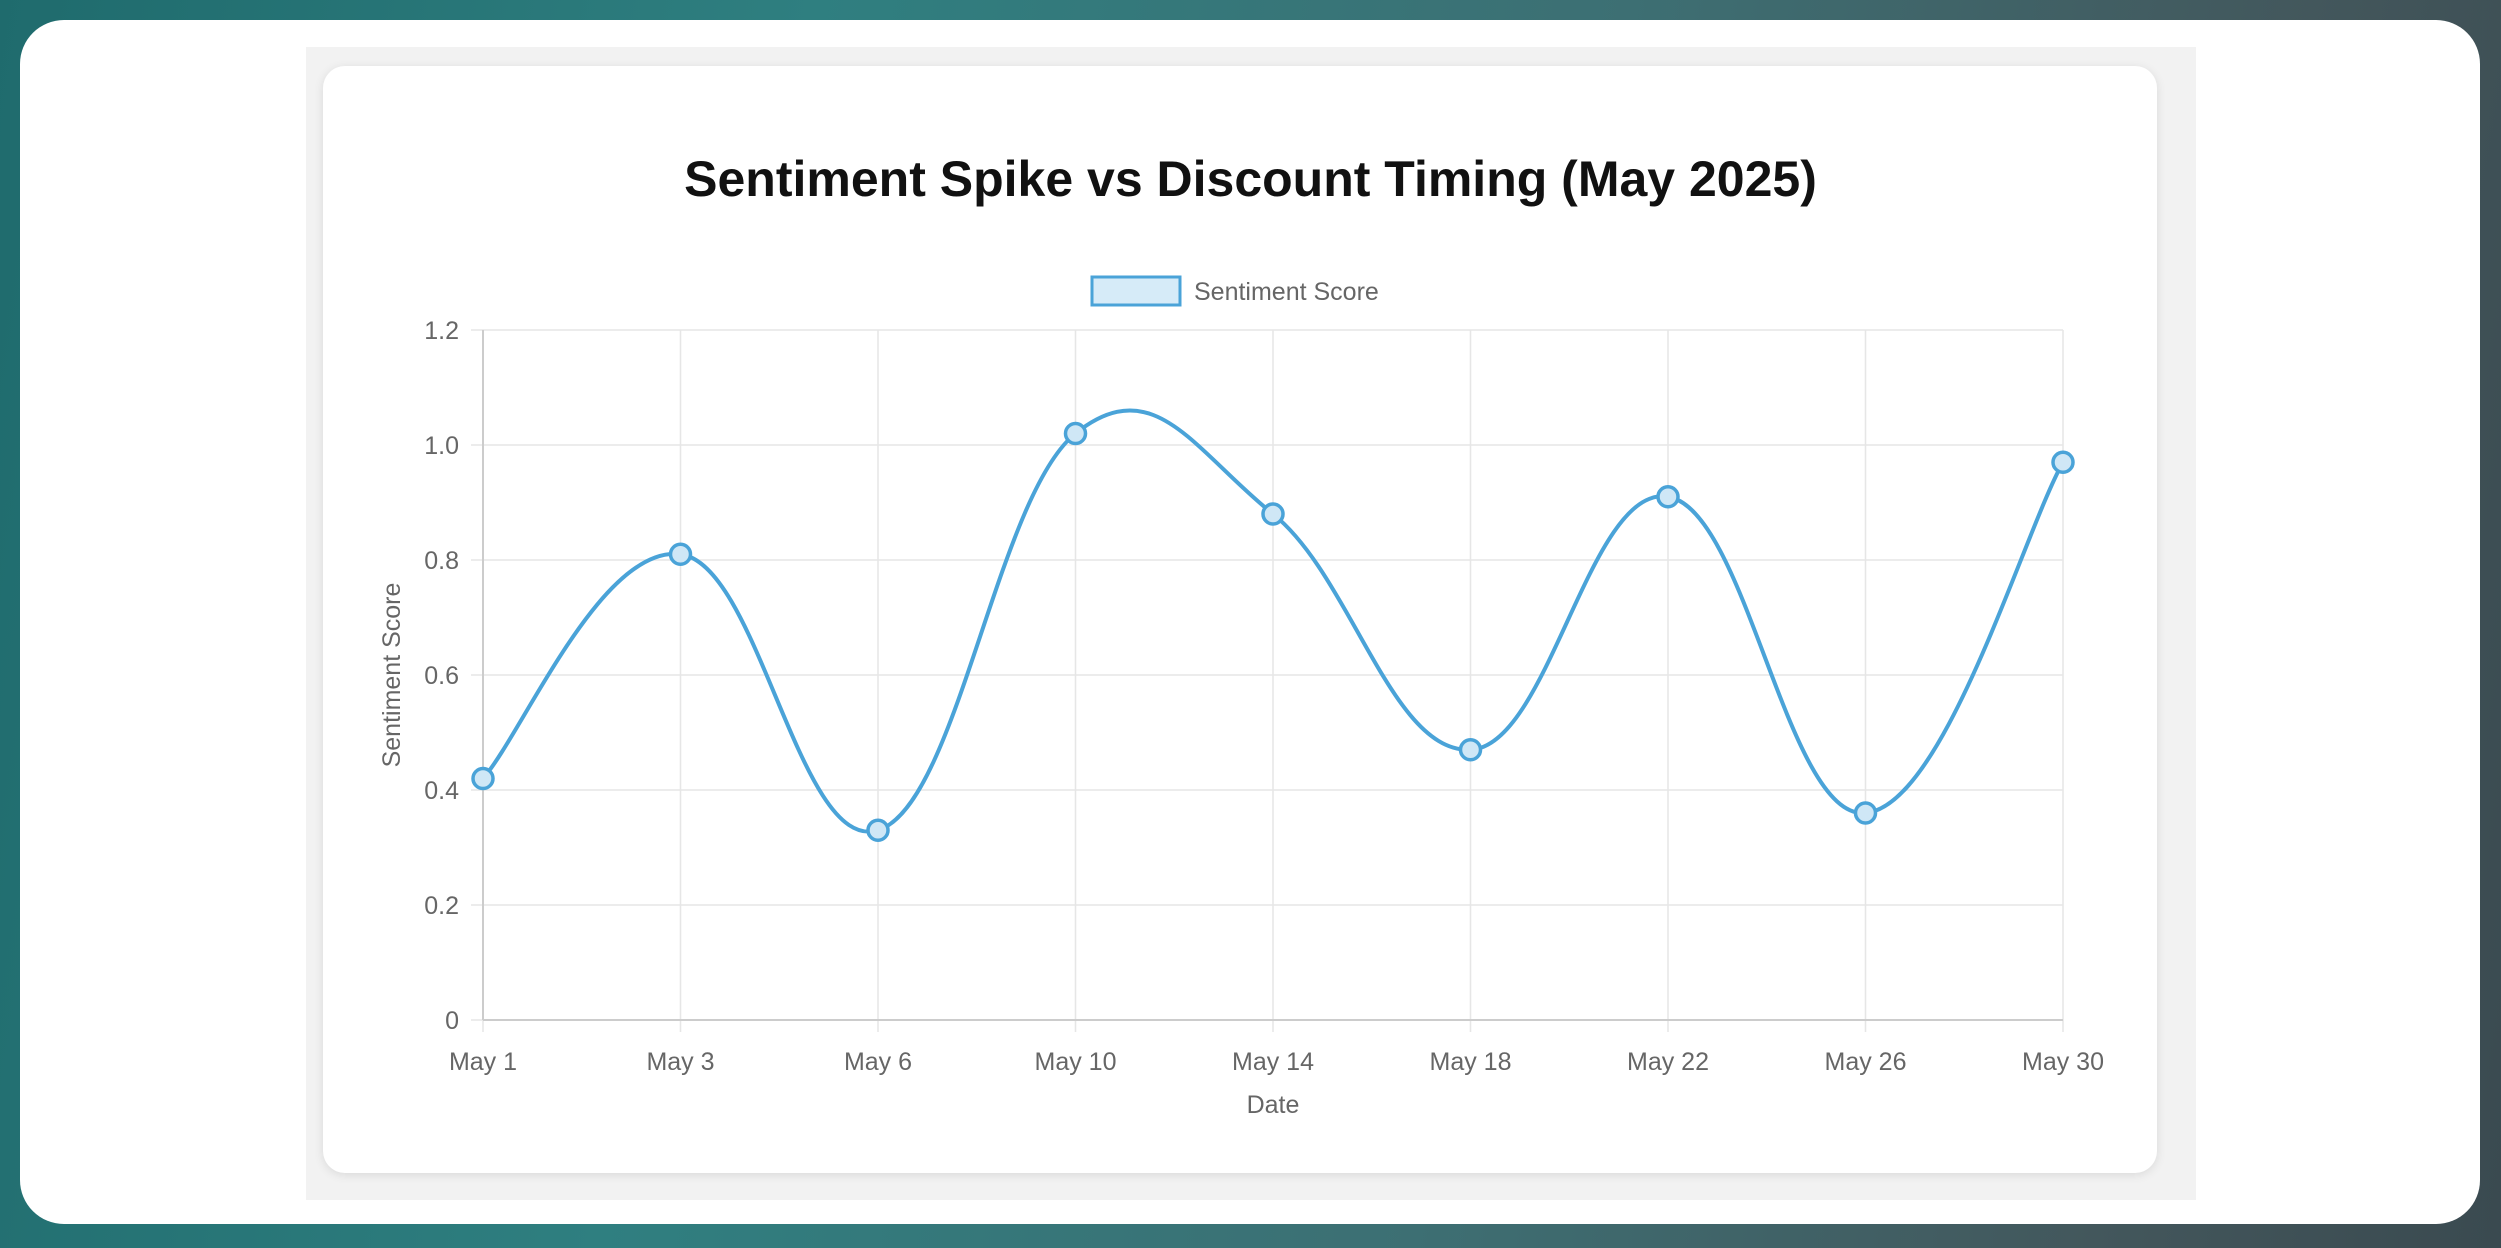 The width and height of the screenshot is (2501, 1248). What do you see at coordinates (1136, 291) in the screenshot?
I see `legend-swatch` at bounding box center [1136, 291].